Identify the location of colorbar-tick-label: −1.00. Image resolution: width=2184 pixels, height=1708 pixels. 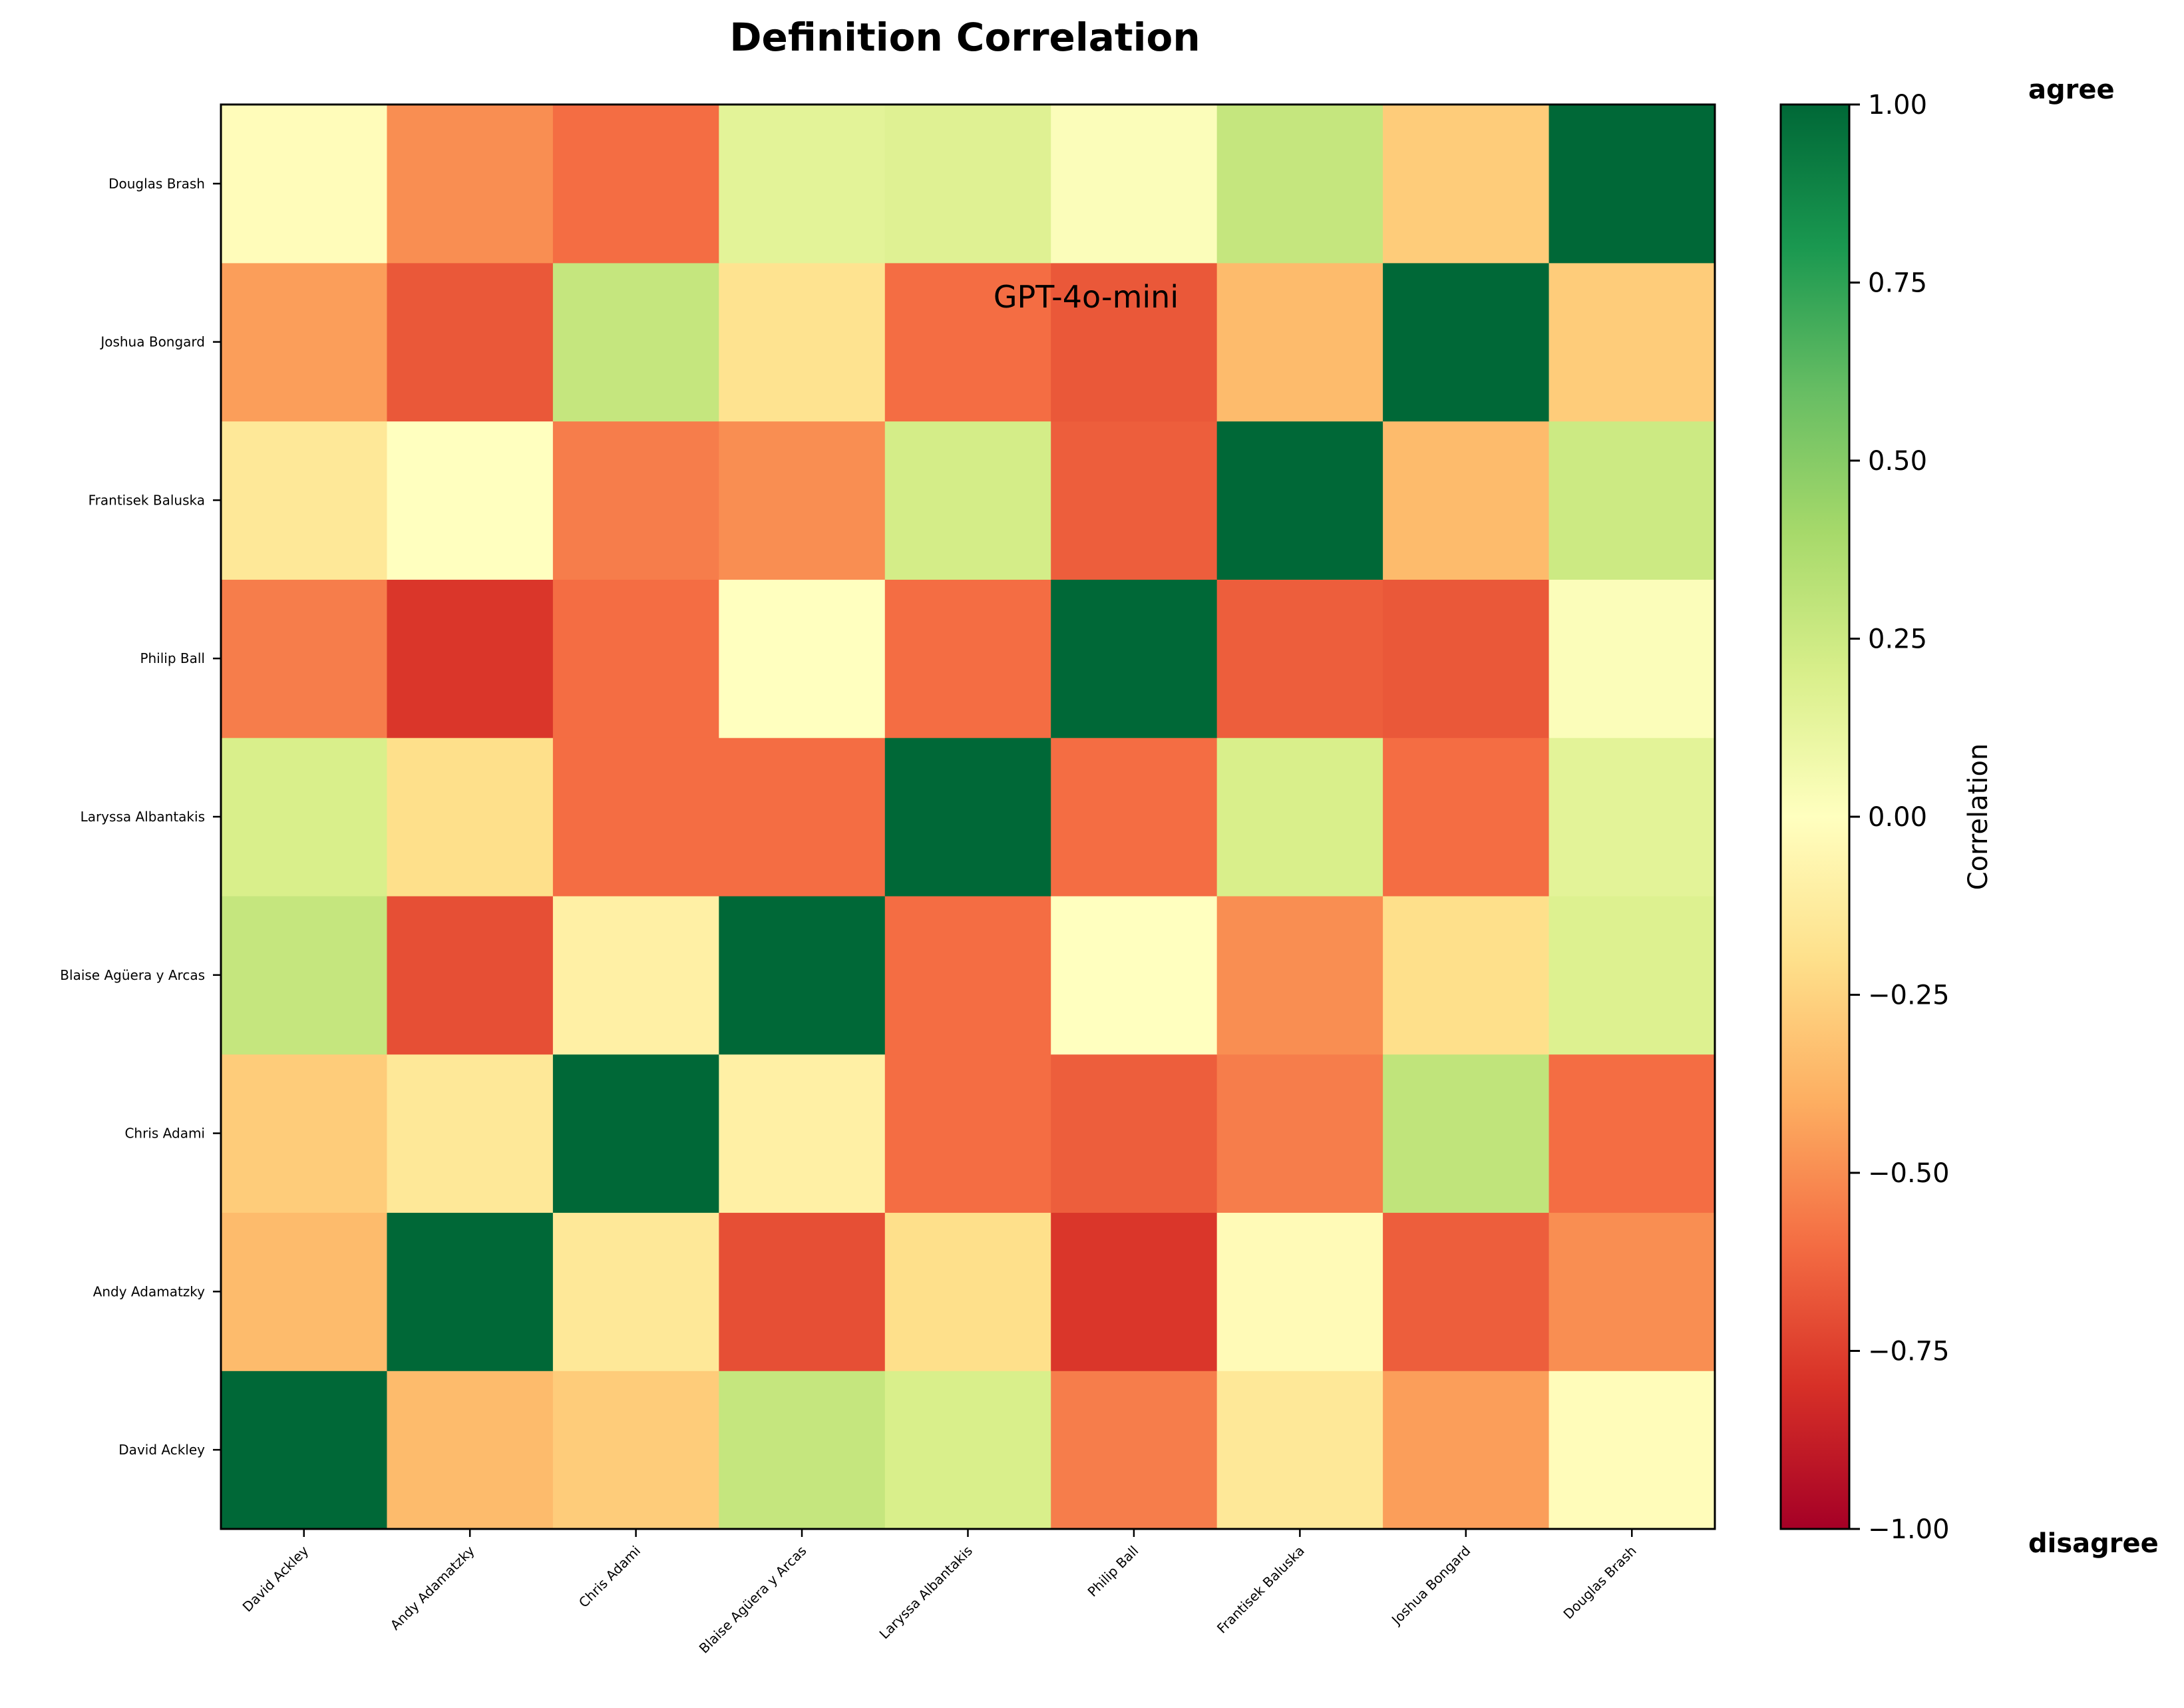
(1909, 1529).